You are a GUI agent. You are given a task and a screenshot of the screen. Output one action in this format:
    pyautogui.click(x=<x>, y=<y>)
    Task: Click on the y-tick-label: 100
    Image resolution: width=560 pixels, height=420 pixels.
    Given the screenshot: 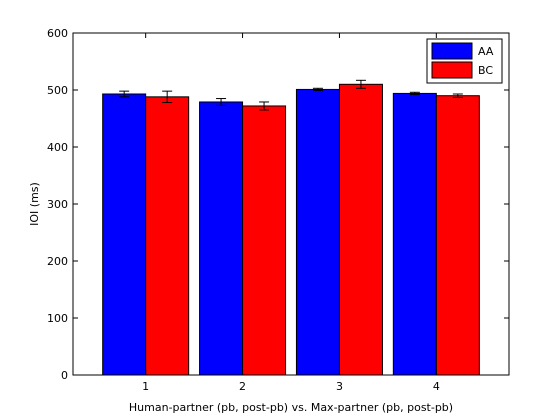 What is the action you would take?
    pyautogui.click(x=57, y=318)
    